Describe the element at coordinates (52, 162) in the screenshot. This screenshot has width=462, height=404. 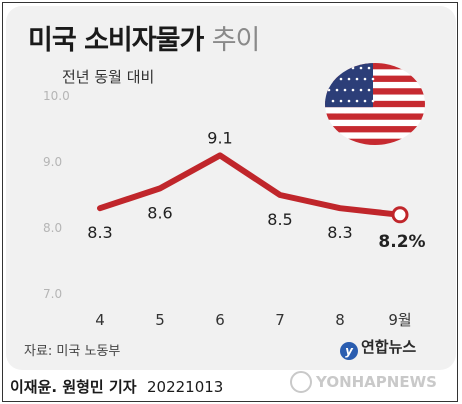
I see `y-tick-label: 9.0` at that location.